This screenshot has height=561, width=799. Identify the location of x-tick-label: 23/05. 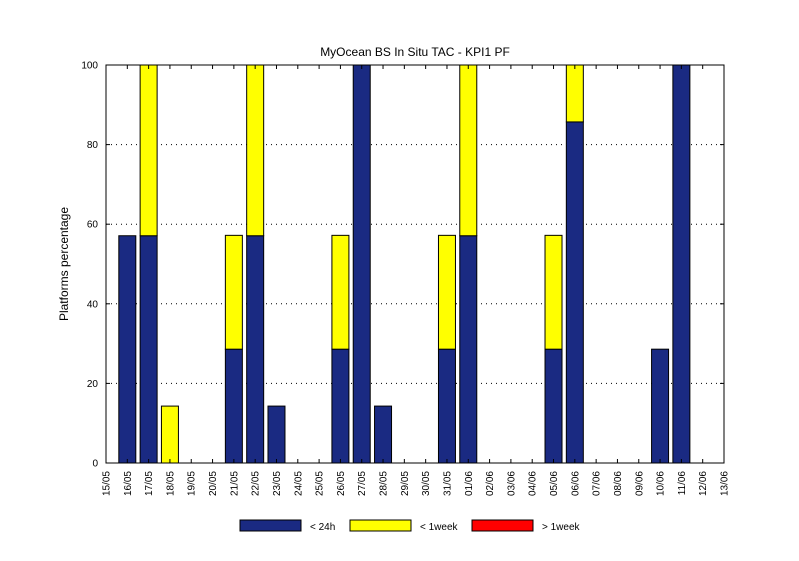
(277, 483).